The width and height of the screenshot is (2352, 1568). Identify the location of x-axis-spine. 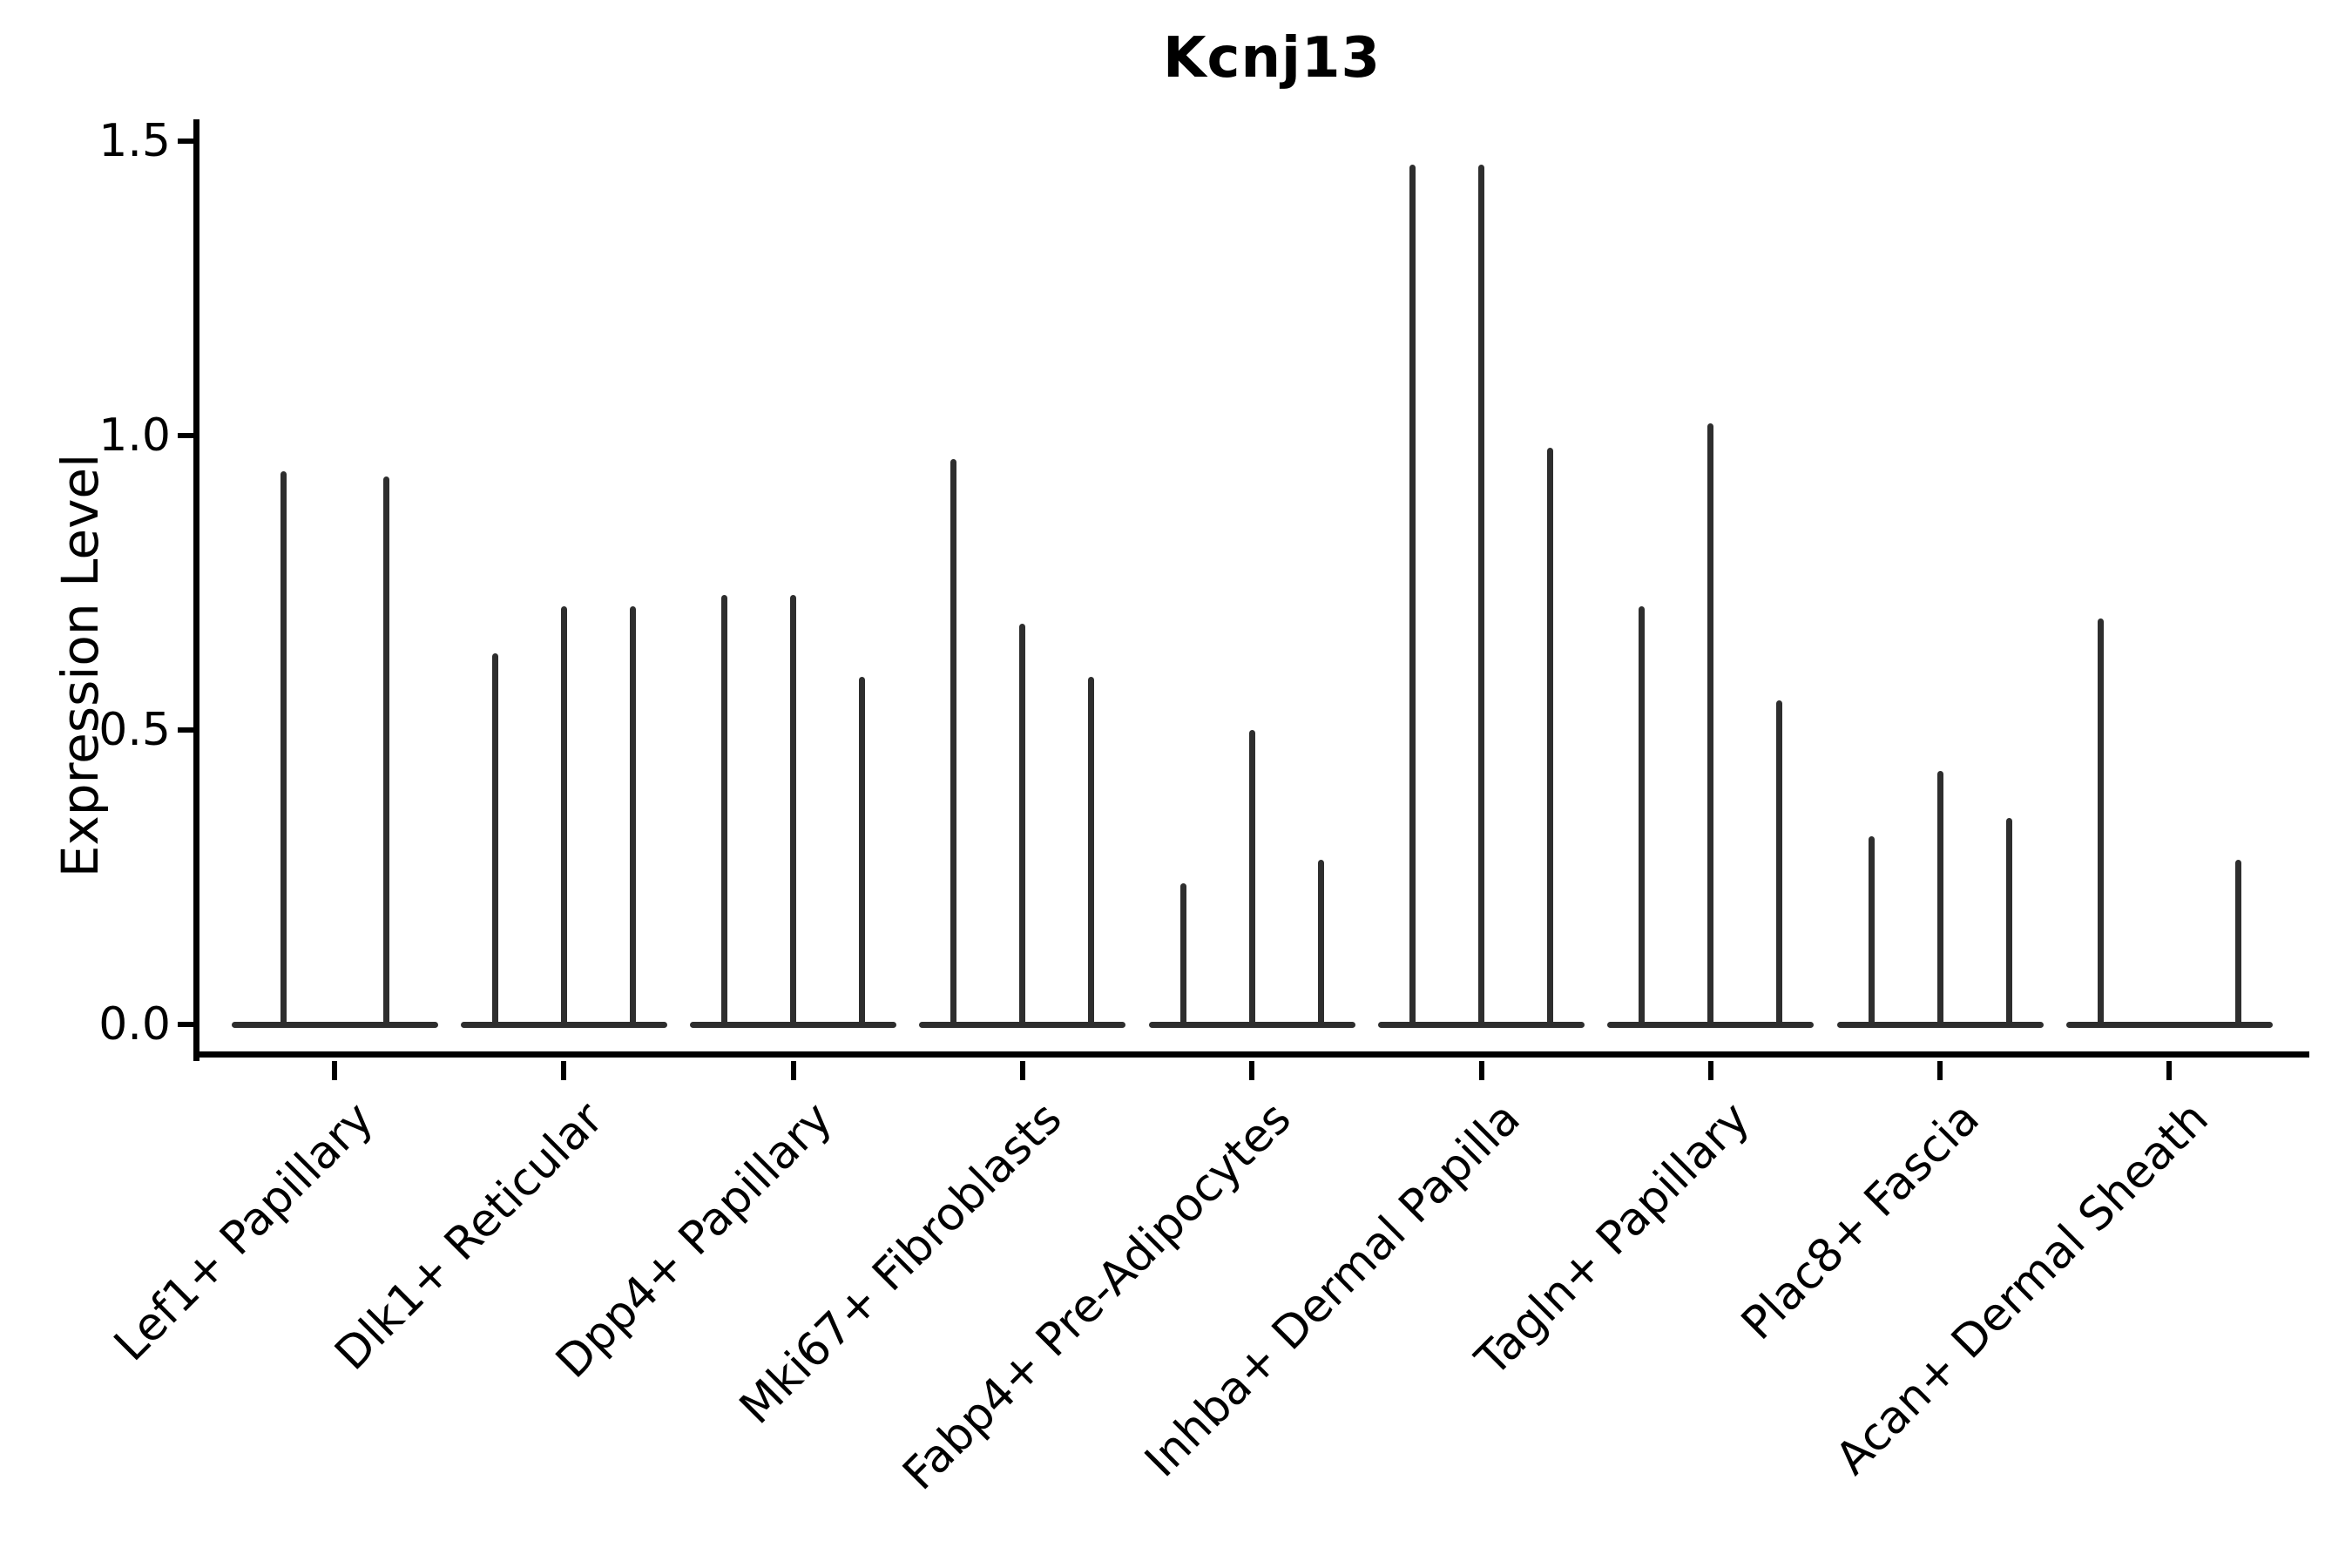
(1251, 1054).